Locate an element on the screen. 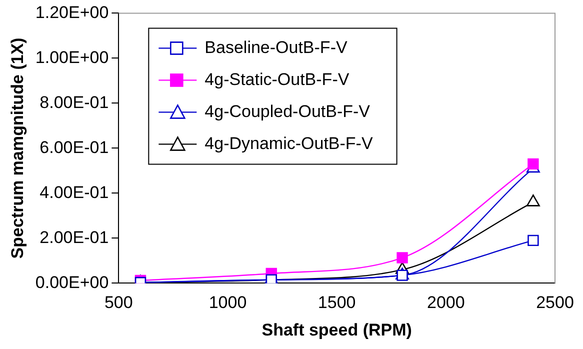 This screenshot has height=349, width=583. x-tick-label: 2000 is located at coordinates (446, 302).